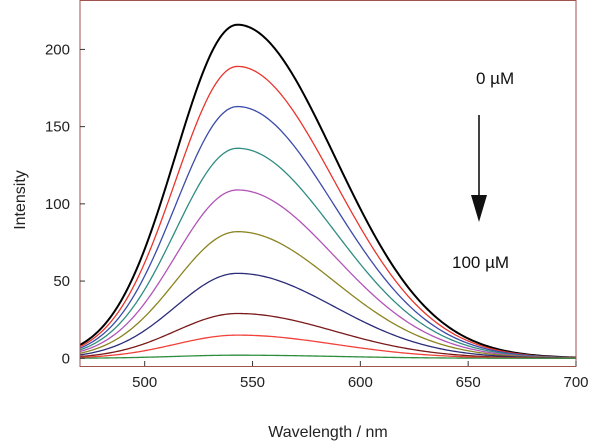 The height and width of the screenshot is (448, 600). I want to click on y-axis-title: Intensity, so click(20, 200).